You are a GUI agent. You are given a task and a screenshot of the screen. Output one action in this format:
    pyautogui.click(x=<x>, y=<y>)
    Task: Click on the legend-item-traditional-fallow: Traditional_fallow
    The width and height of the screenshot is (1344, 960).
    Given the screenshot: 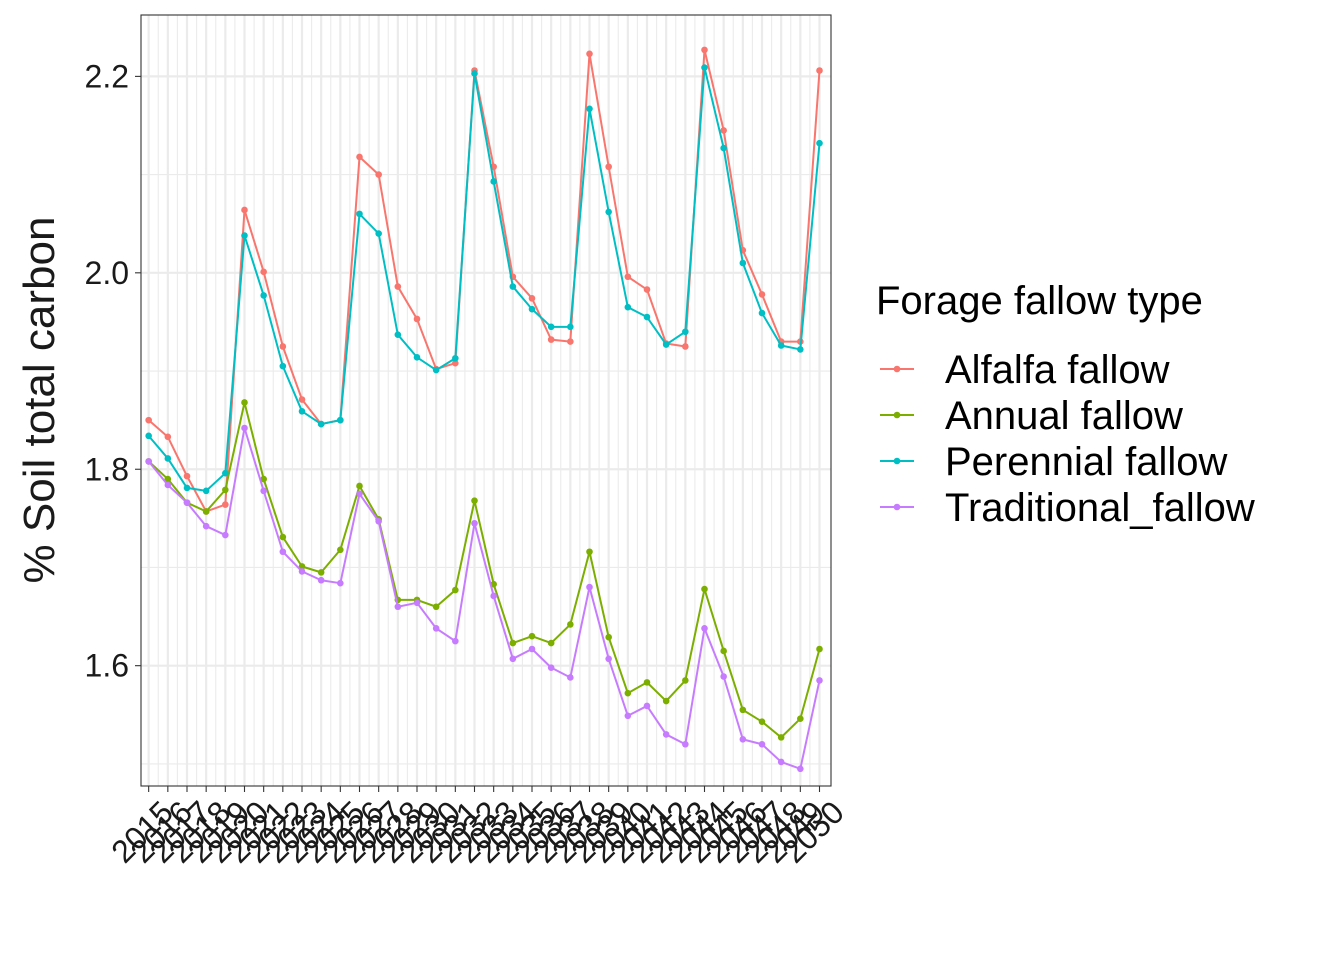 What is the action you would take?
    pyautogui.click(x=1067, y=508)
    